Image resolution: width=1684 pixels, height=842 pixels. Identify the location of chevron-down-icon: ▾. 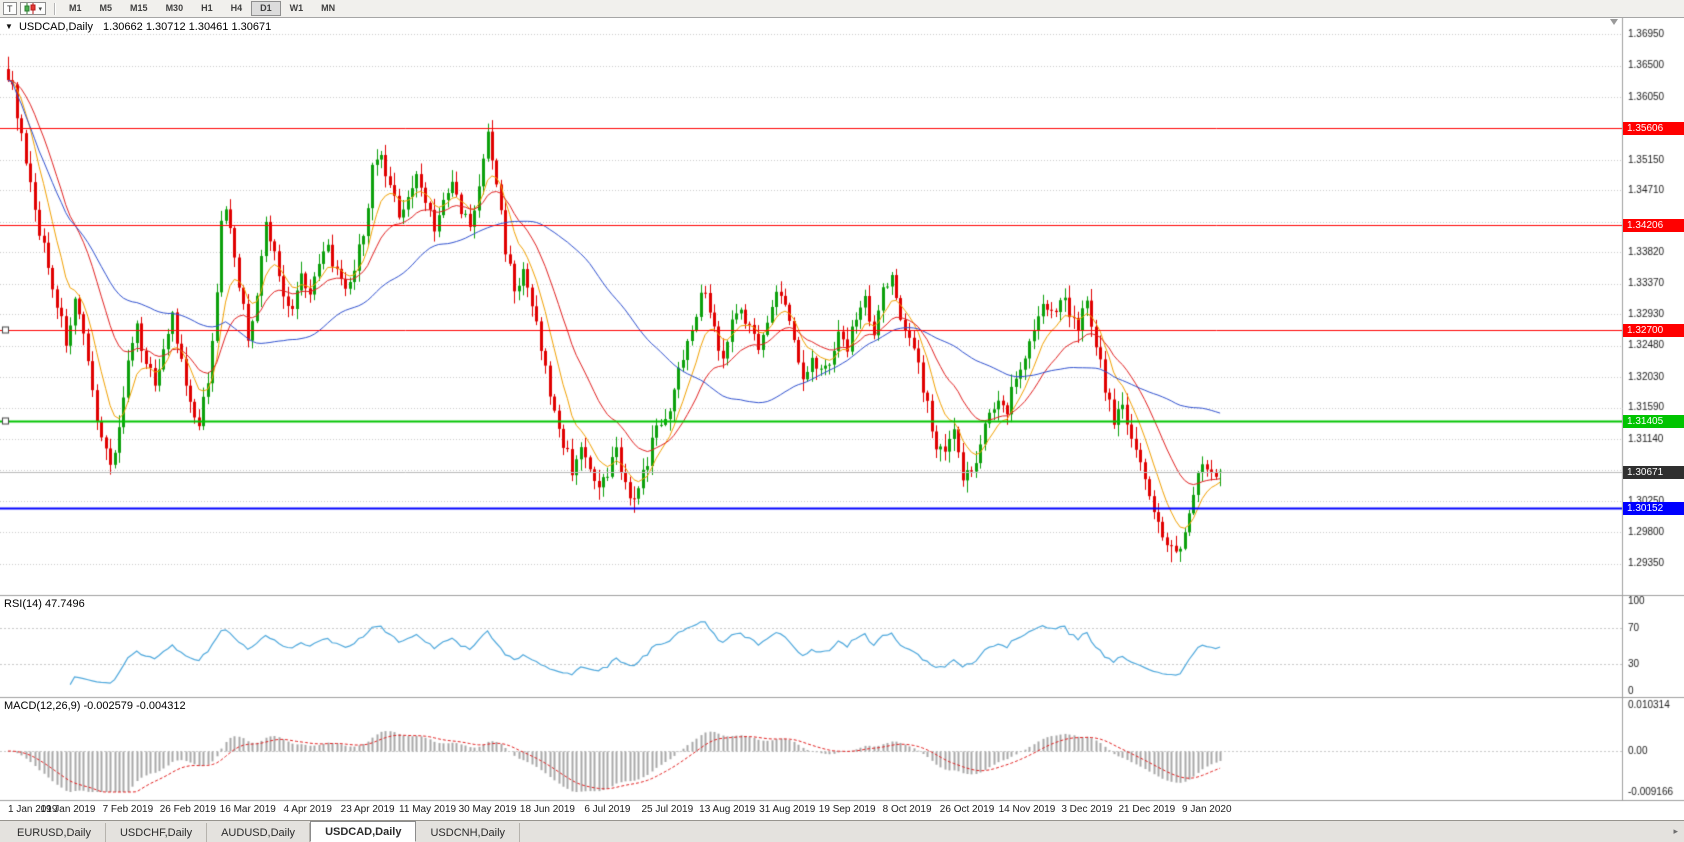
(40, 9).